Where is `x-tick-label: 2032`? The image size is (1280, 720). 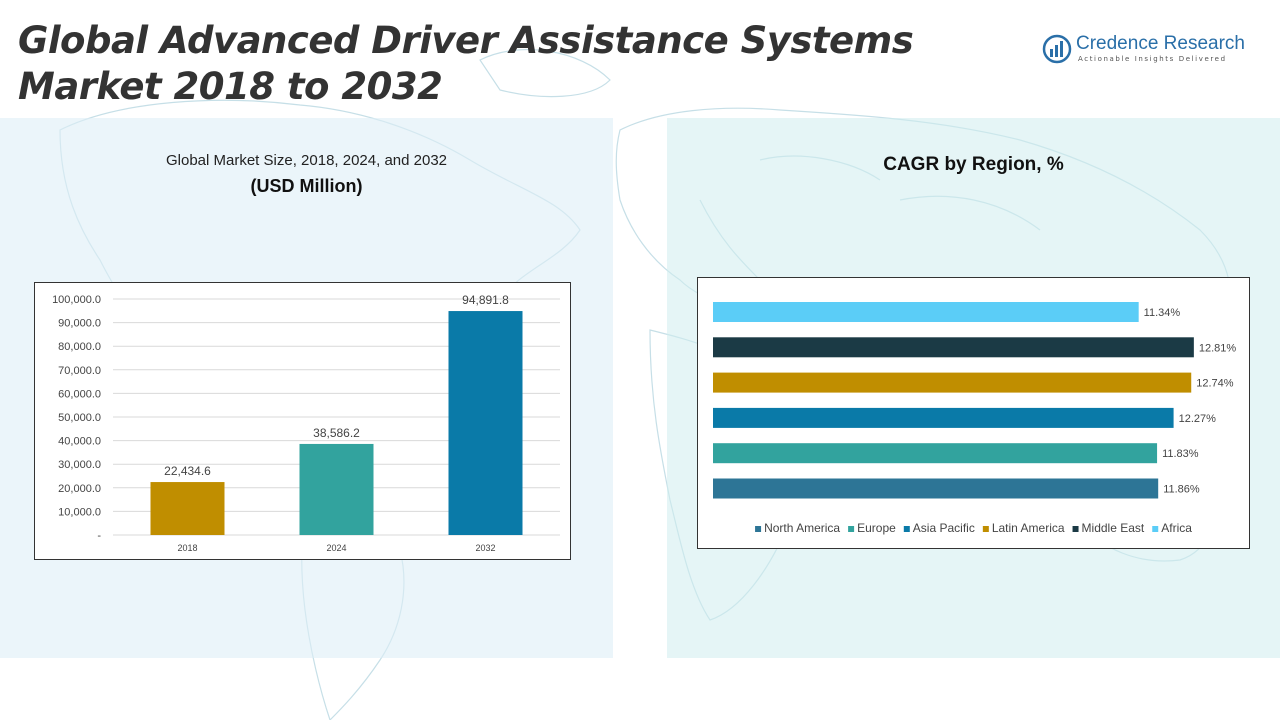
x-tick-label: 2032 is located at coordinates (485, 548).